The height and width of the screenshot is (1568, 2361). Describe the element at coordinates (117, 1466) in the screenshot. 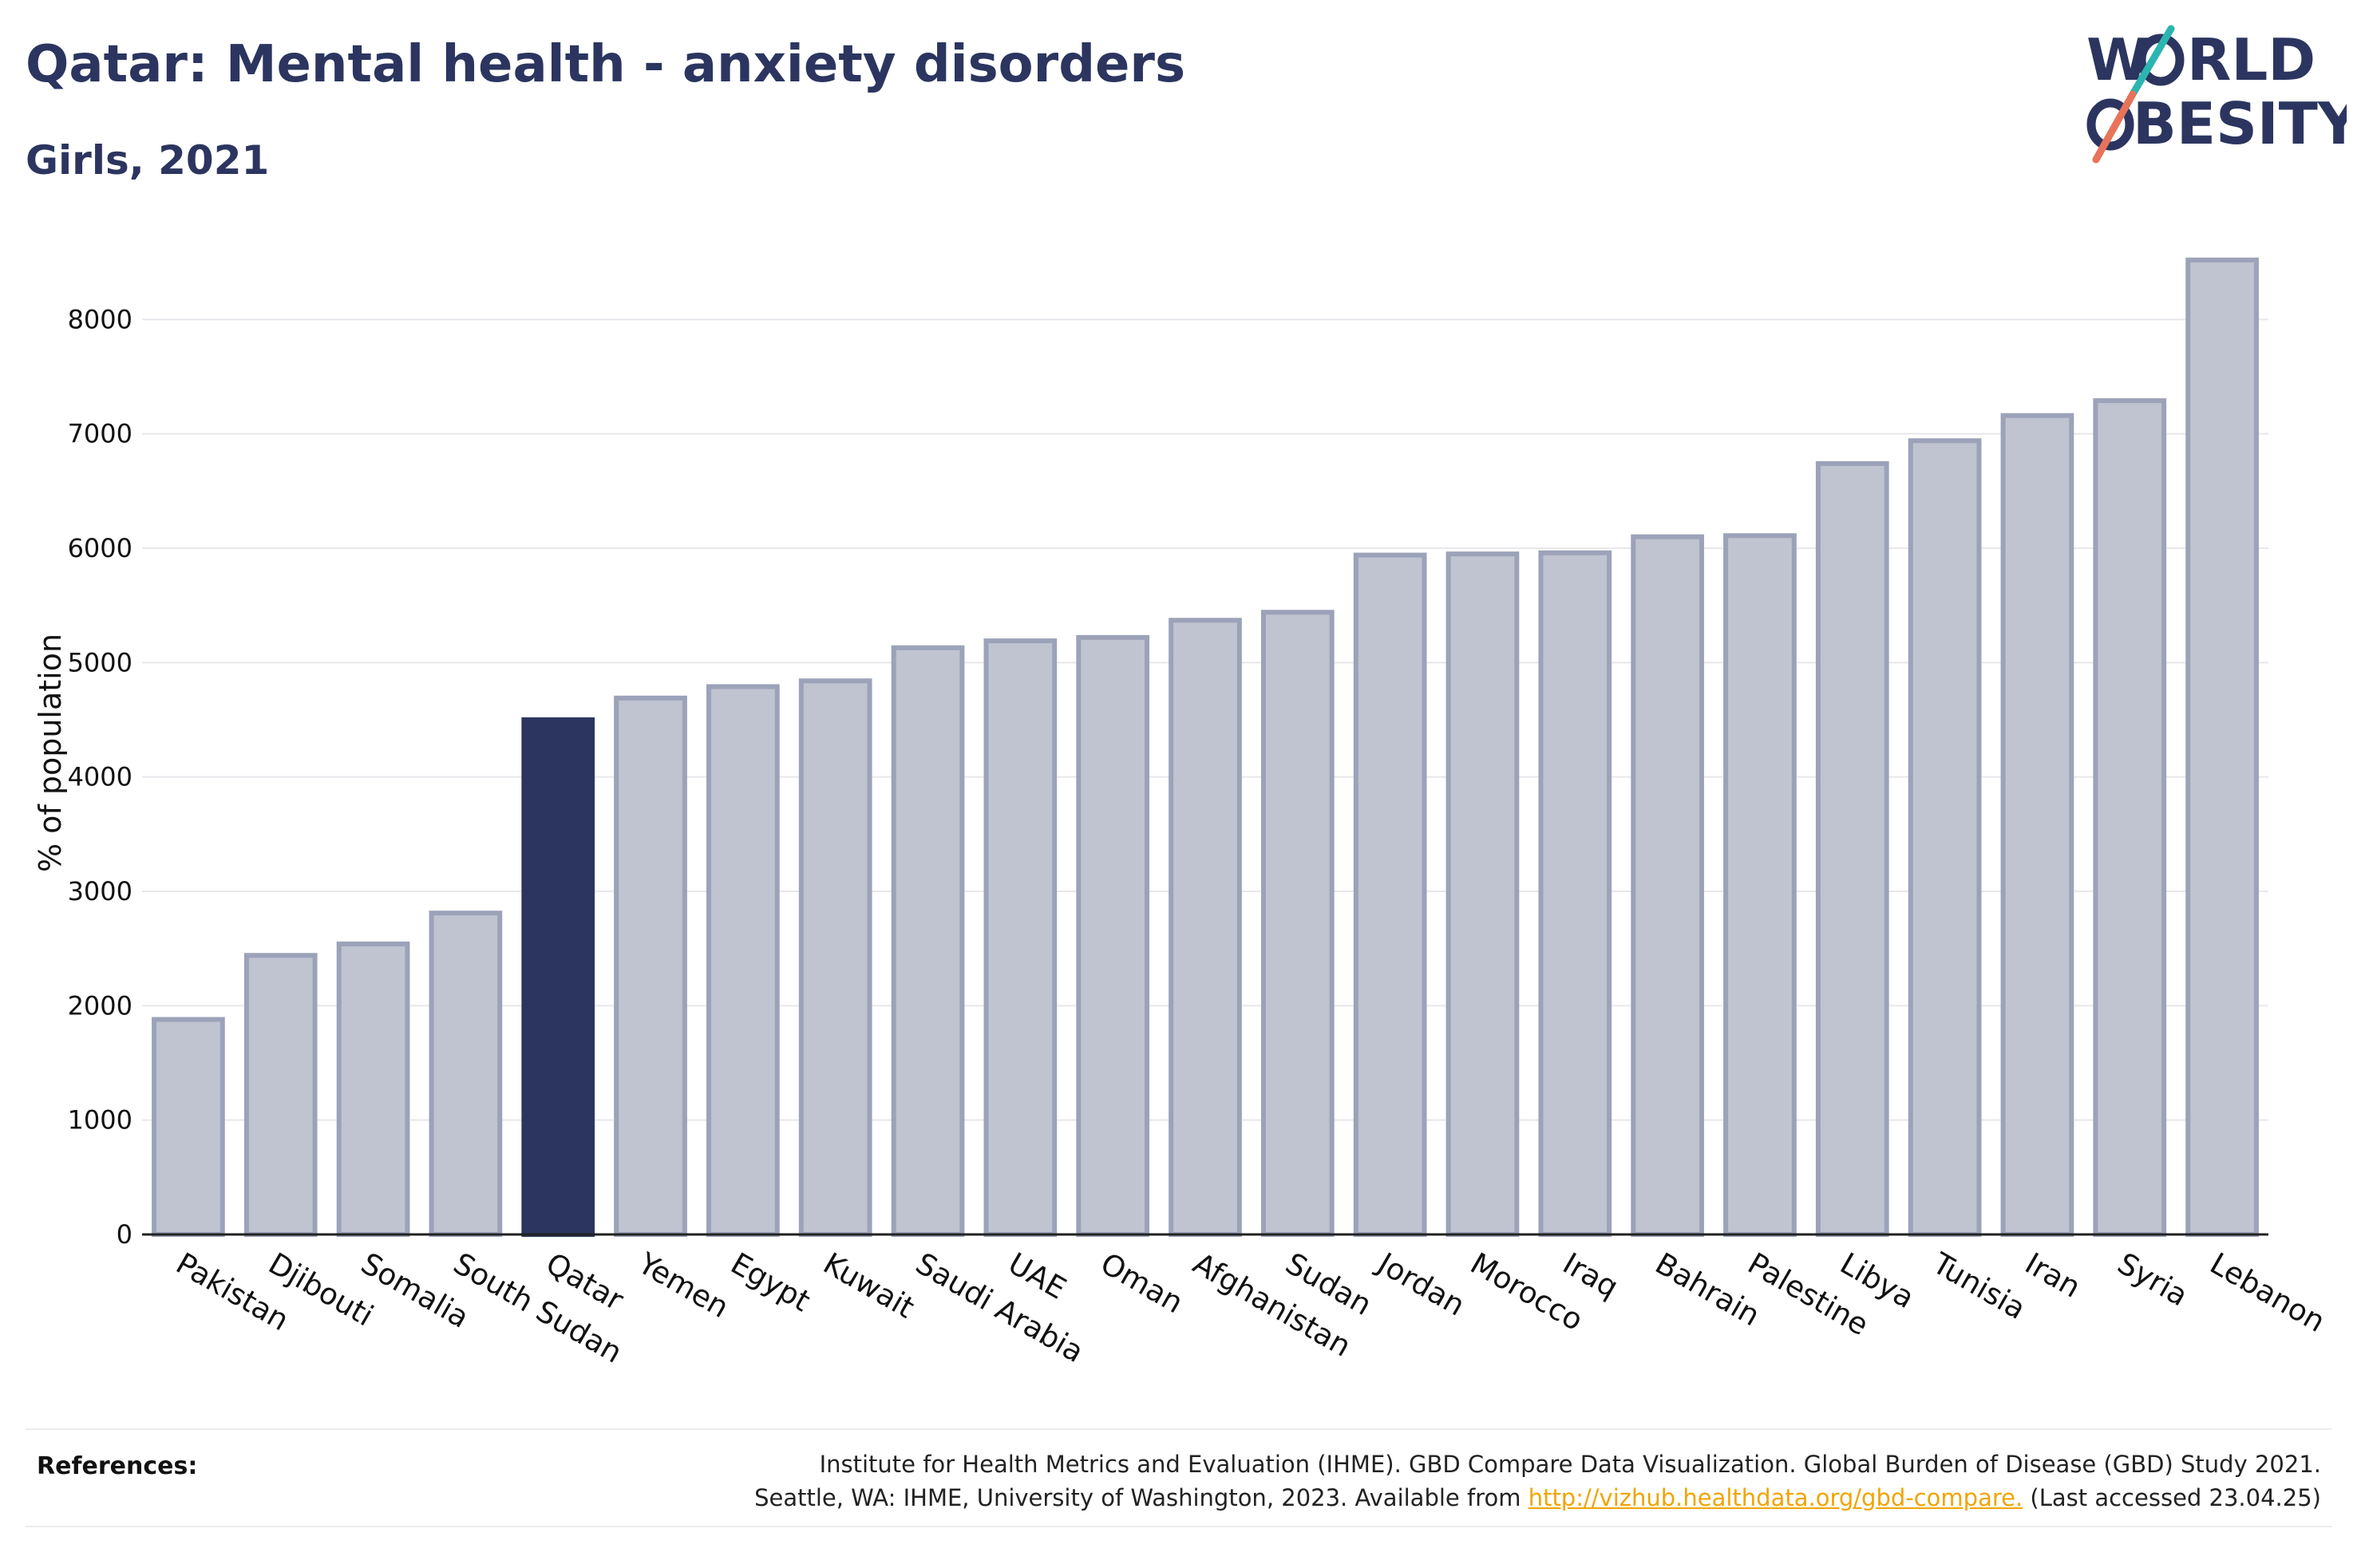

I see `references-label: References:` at that location.